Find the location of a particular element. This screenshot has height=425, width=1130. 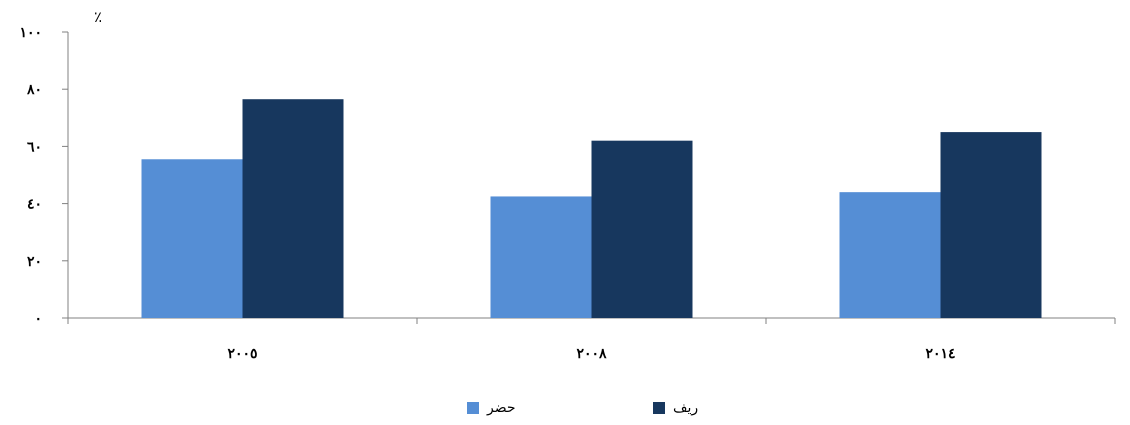

x-tick-label: ٢٠١٤ is located at coordinates (940, 354).